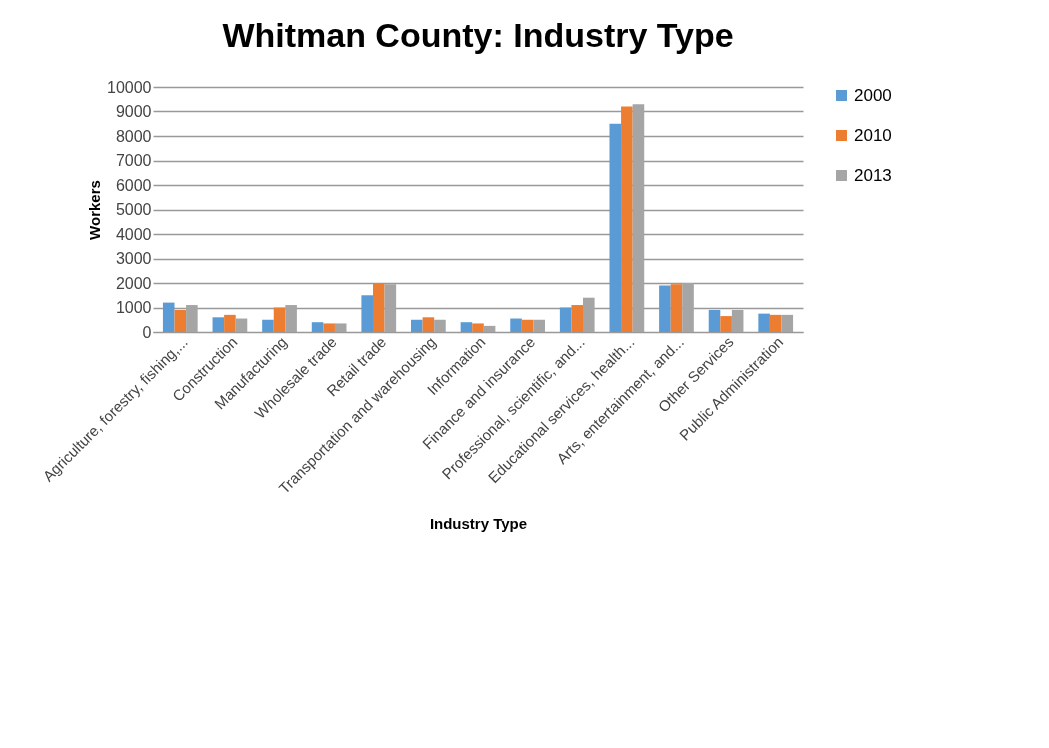 The height and width of the screenshot is (748, 1049). I want to click on y-axis-title: Workers, so click(95, 210).